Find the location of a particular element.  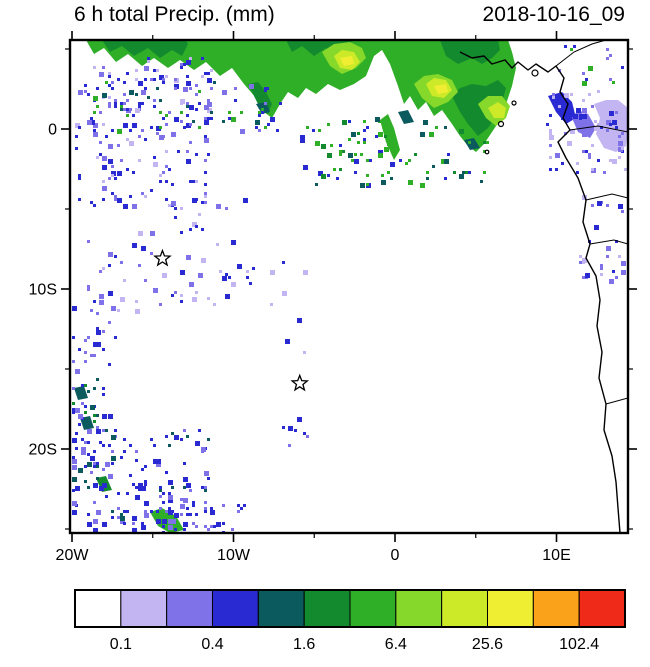

star-marker is located at coordinates (300, 382).